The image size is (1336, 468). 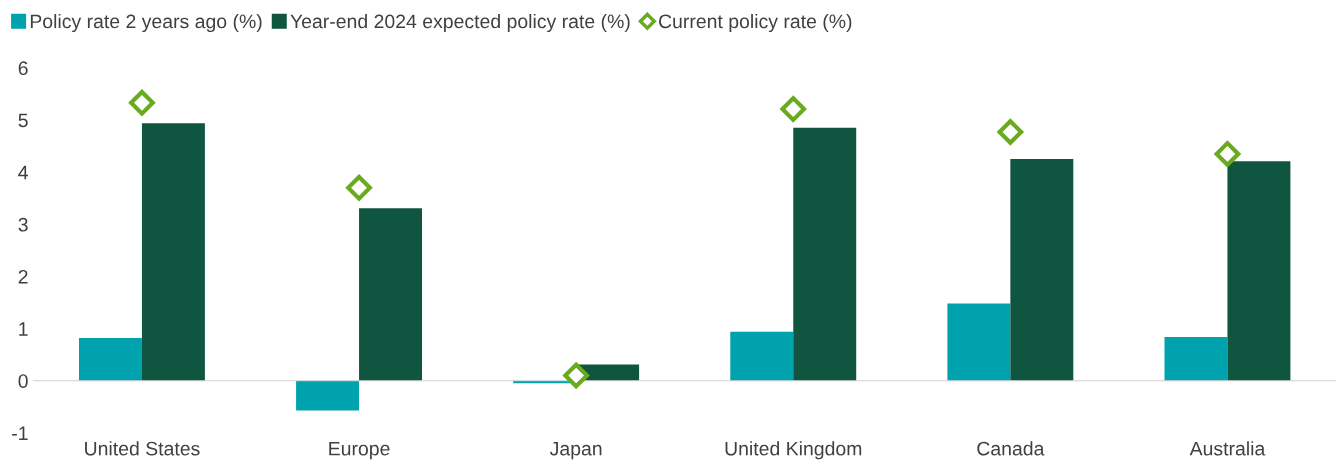 I want to click on x-tick-label: Canada, so click(x=1011, y=448).